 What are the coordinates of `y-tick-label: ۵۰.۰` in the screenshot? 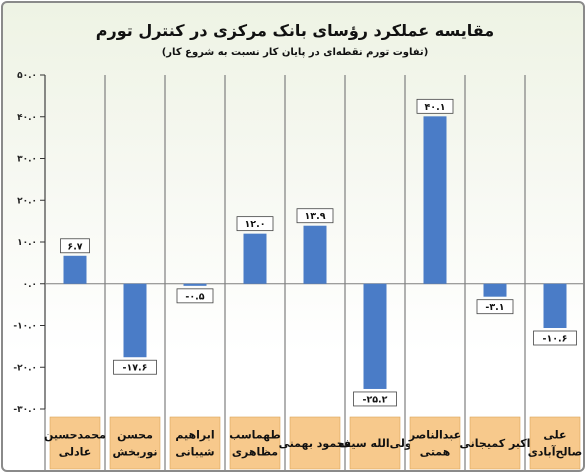 It's located at (27, 76).